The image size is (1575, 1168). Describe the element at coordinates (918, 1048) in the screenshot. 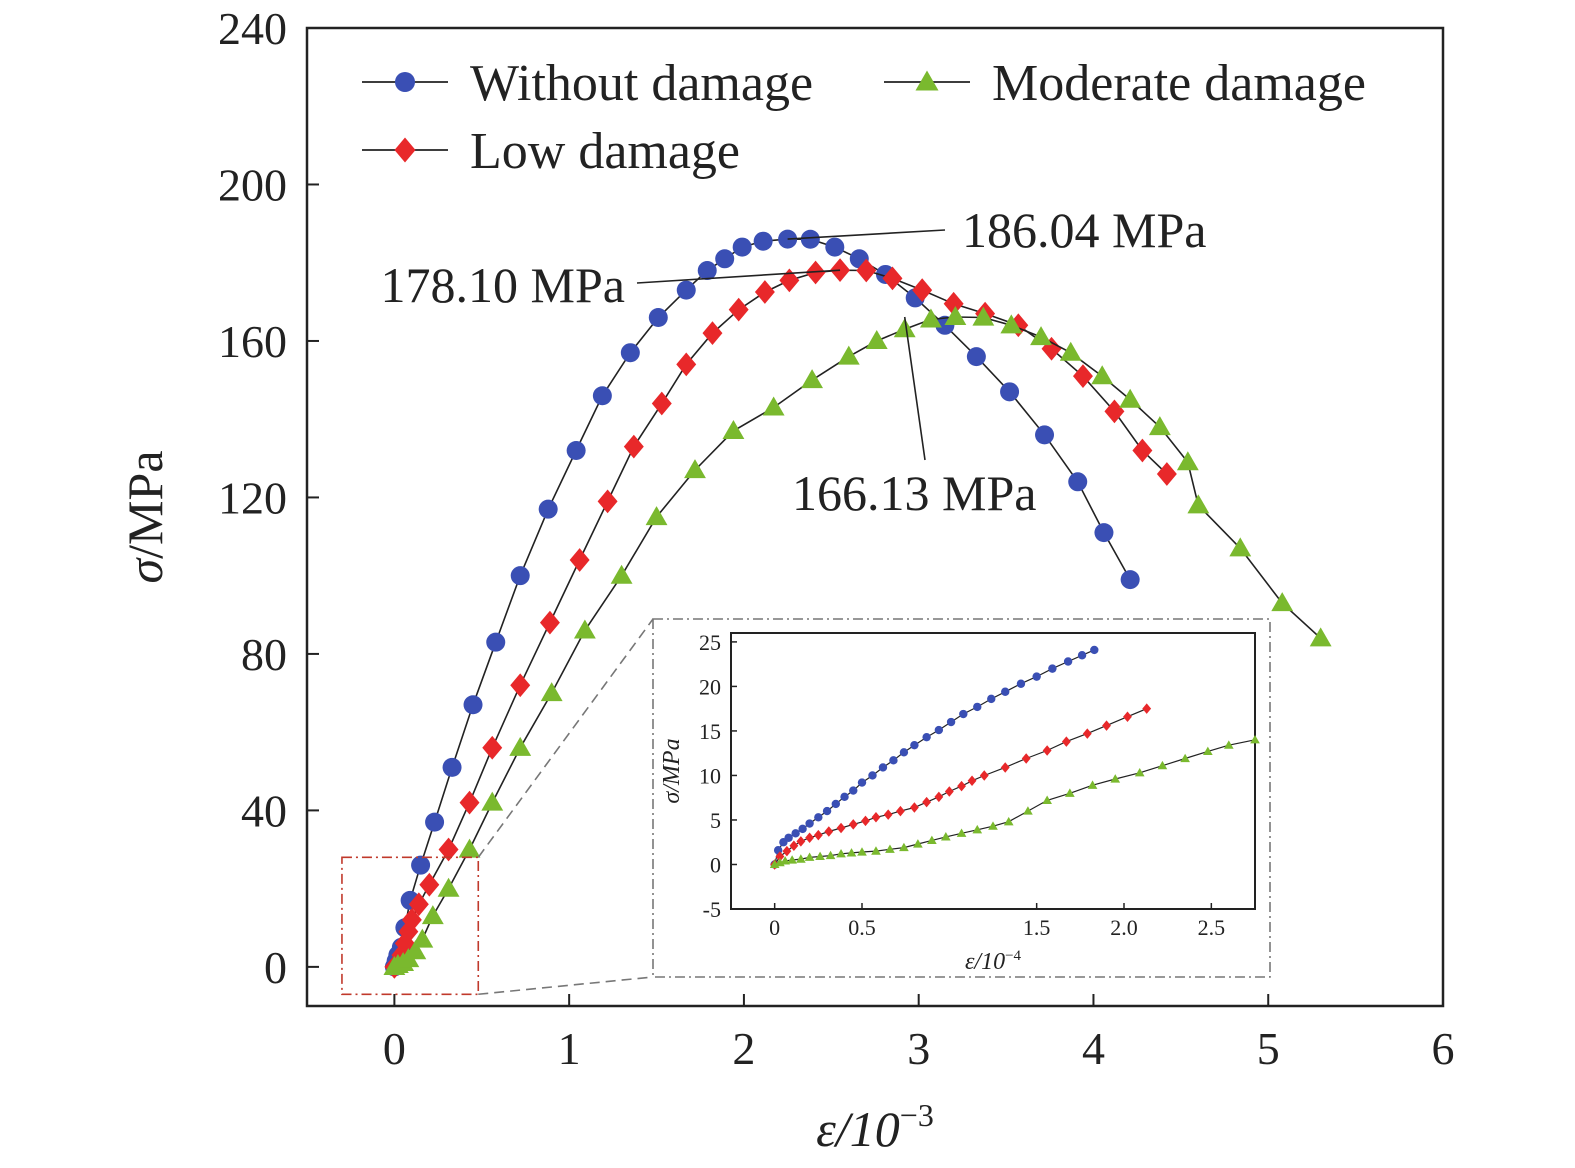

I see `x-tick-label: 3` at that location.